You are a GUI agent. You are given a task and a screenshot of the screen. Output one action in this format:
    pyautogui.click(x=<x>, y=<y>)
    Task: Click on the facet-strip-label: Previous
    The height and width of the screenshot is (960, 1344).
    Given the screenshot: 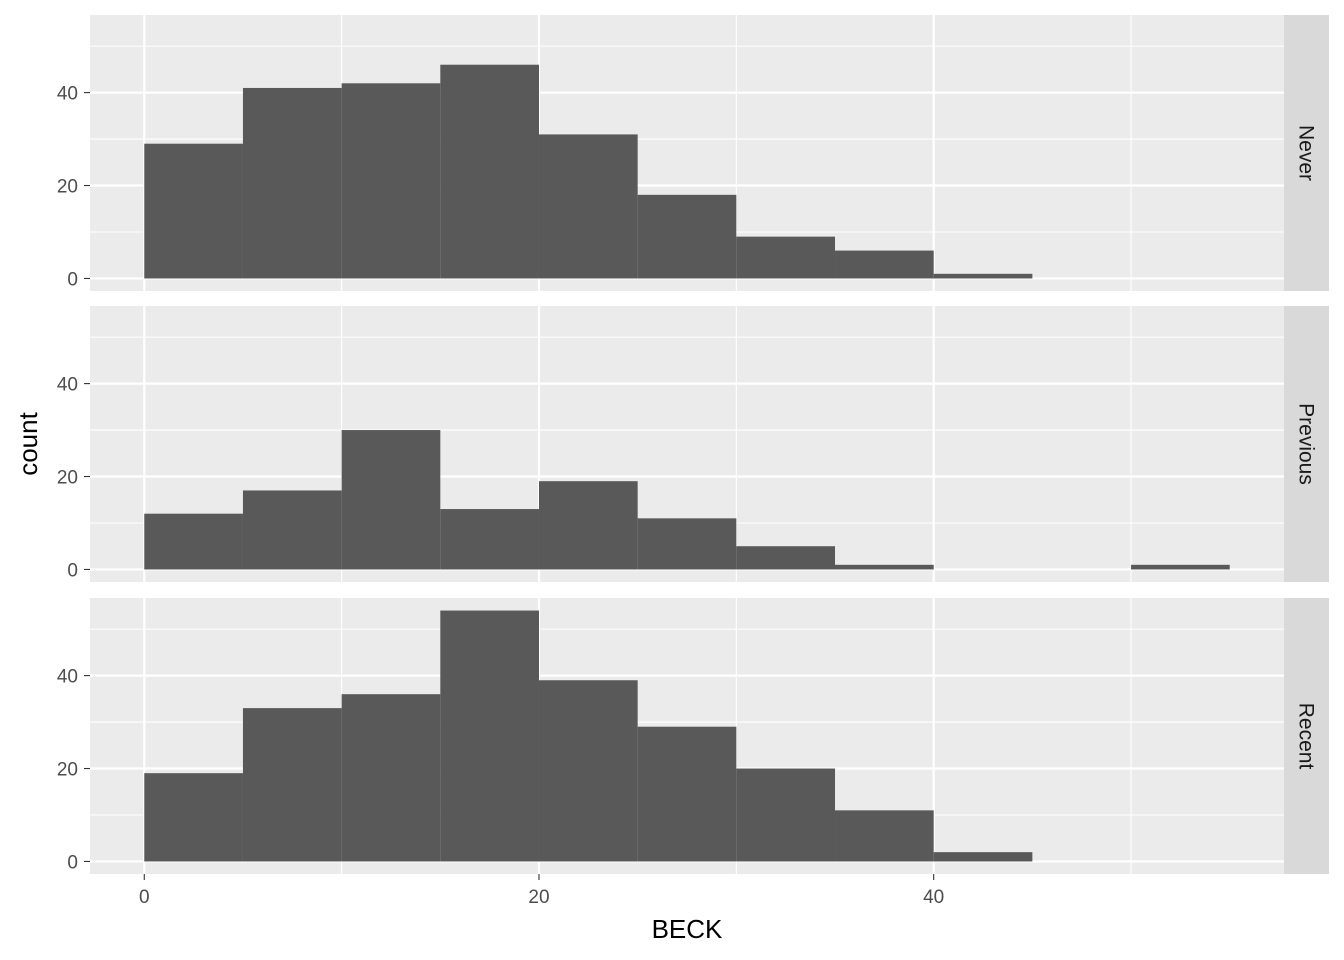 What is the action you would take?
    pyautogui.click(x=1306, y=444)
    